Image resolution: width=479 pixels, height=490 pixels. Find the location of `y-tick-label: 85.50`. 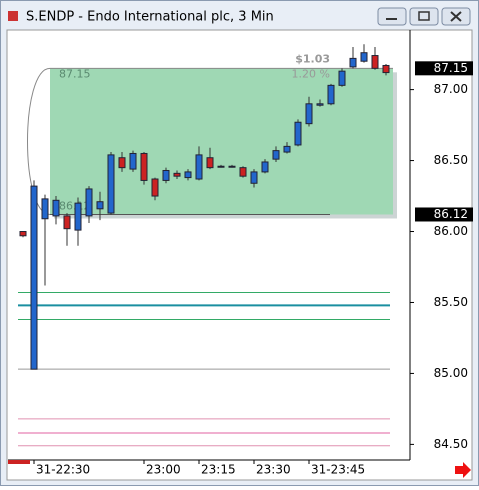

y-tick-label: 85.50 is located at coordinates (451, 302).